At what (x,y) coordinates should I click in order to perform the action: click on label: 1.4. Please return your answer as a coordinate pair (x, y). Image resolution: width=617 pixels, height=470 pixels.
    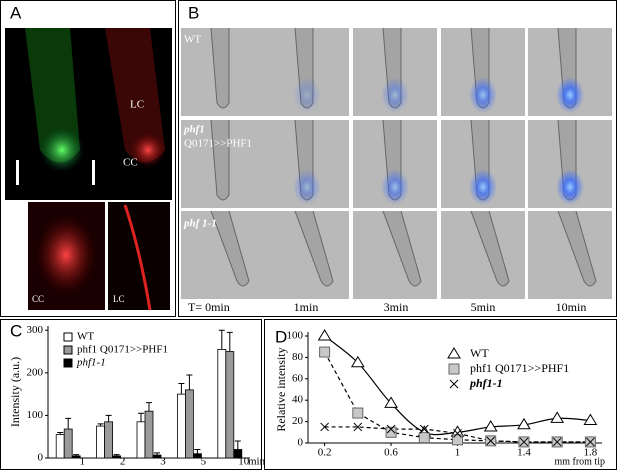
    Looking at the image, I should click on (524, 453).